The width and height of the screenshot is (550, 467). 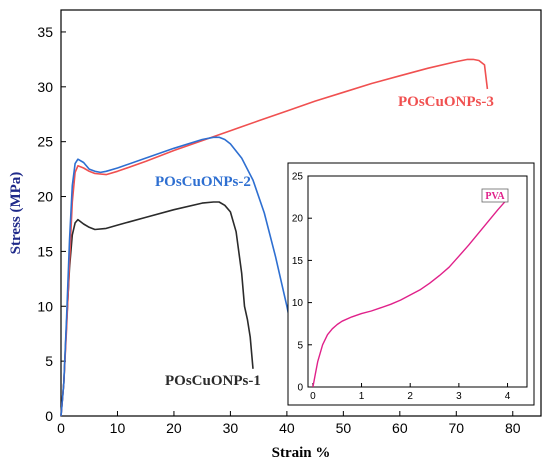 What do you see at coordinates (203, 182) in the screenshot?
I see `series-label-POsCuONPs-2: POsCuONPs-2` at bounding box center [203, 182].